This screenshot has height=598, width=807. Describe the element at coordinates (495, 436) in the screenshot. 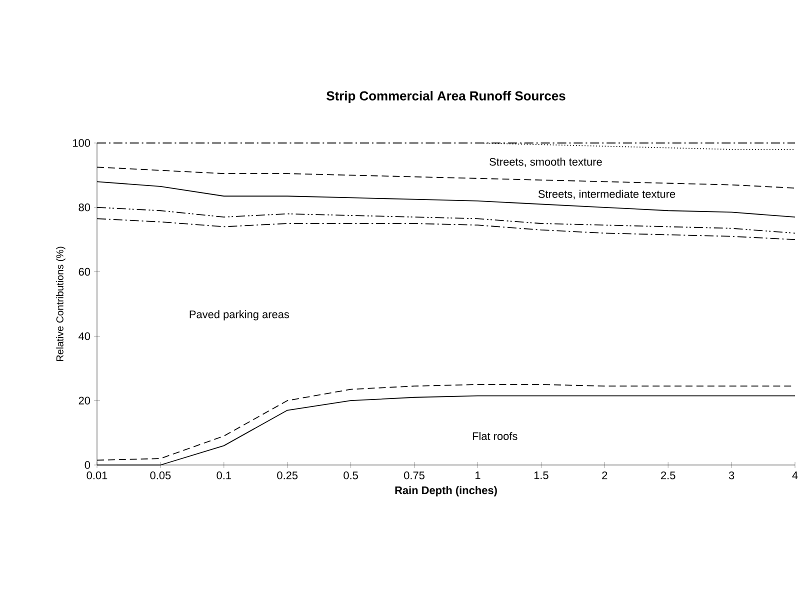

I see `annotation: Flat roofs` at that location.